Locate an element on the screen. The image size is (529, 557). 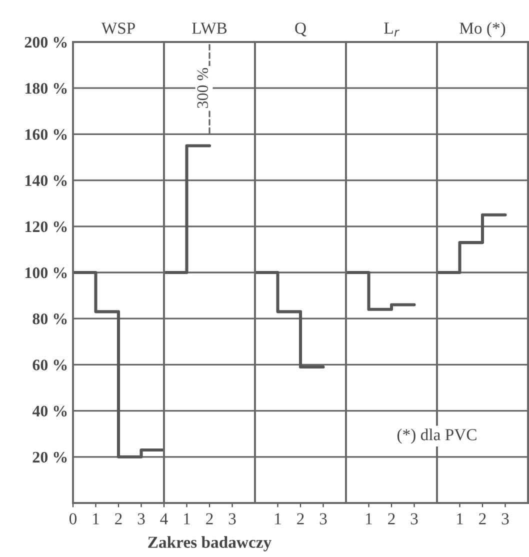
y-tick-label: 40 % is located at coordinates (49, 411).